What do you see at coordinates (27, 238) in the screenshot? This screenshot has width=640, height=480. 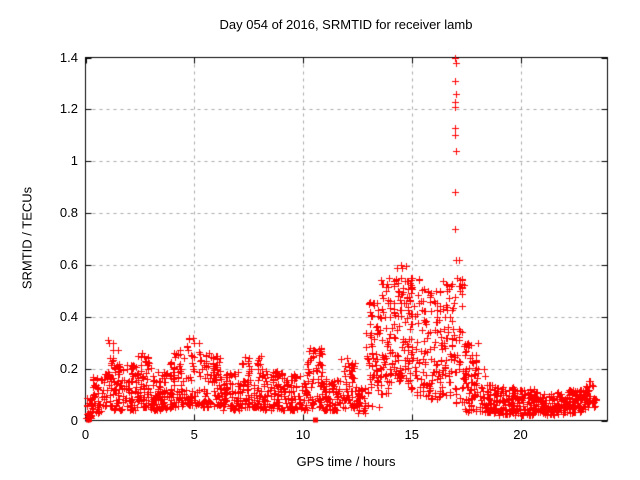 I see `y-axis-label: SRMTID / TECUs` at bounding box center [27, 238].